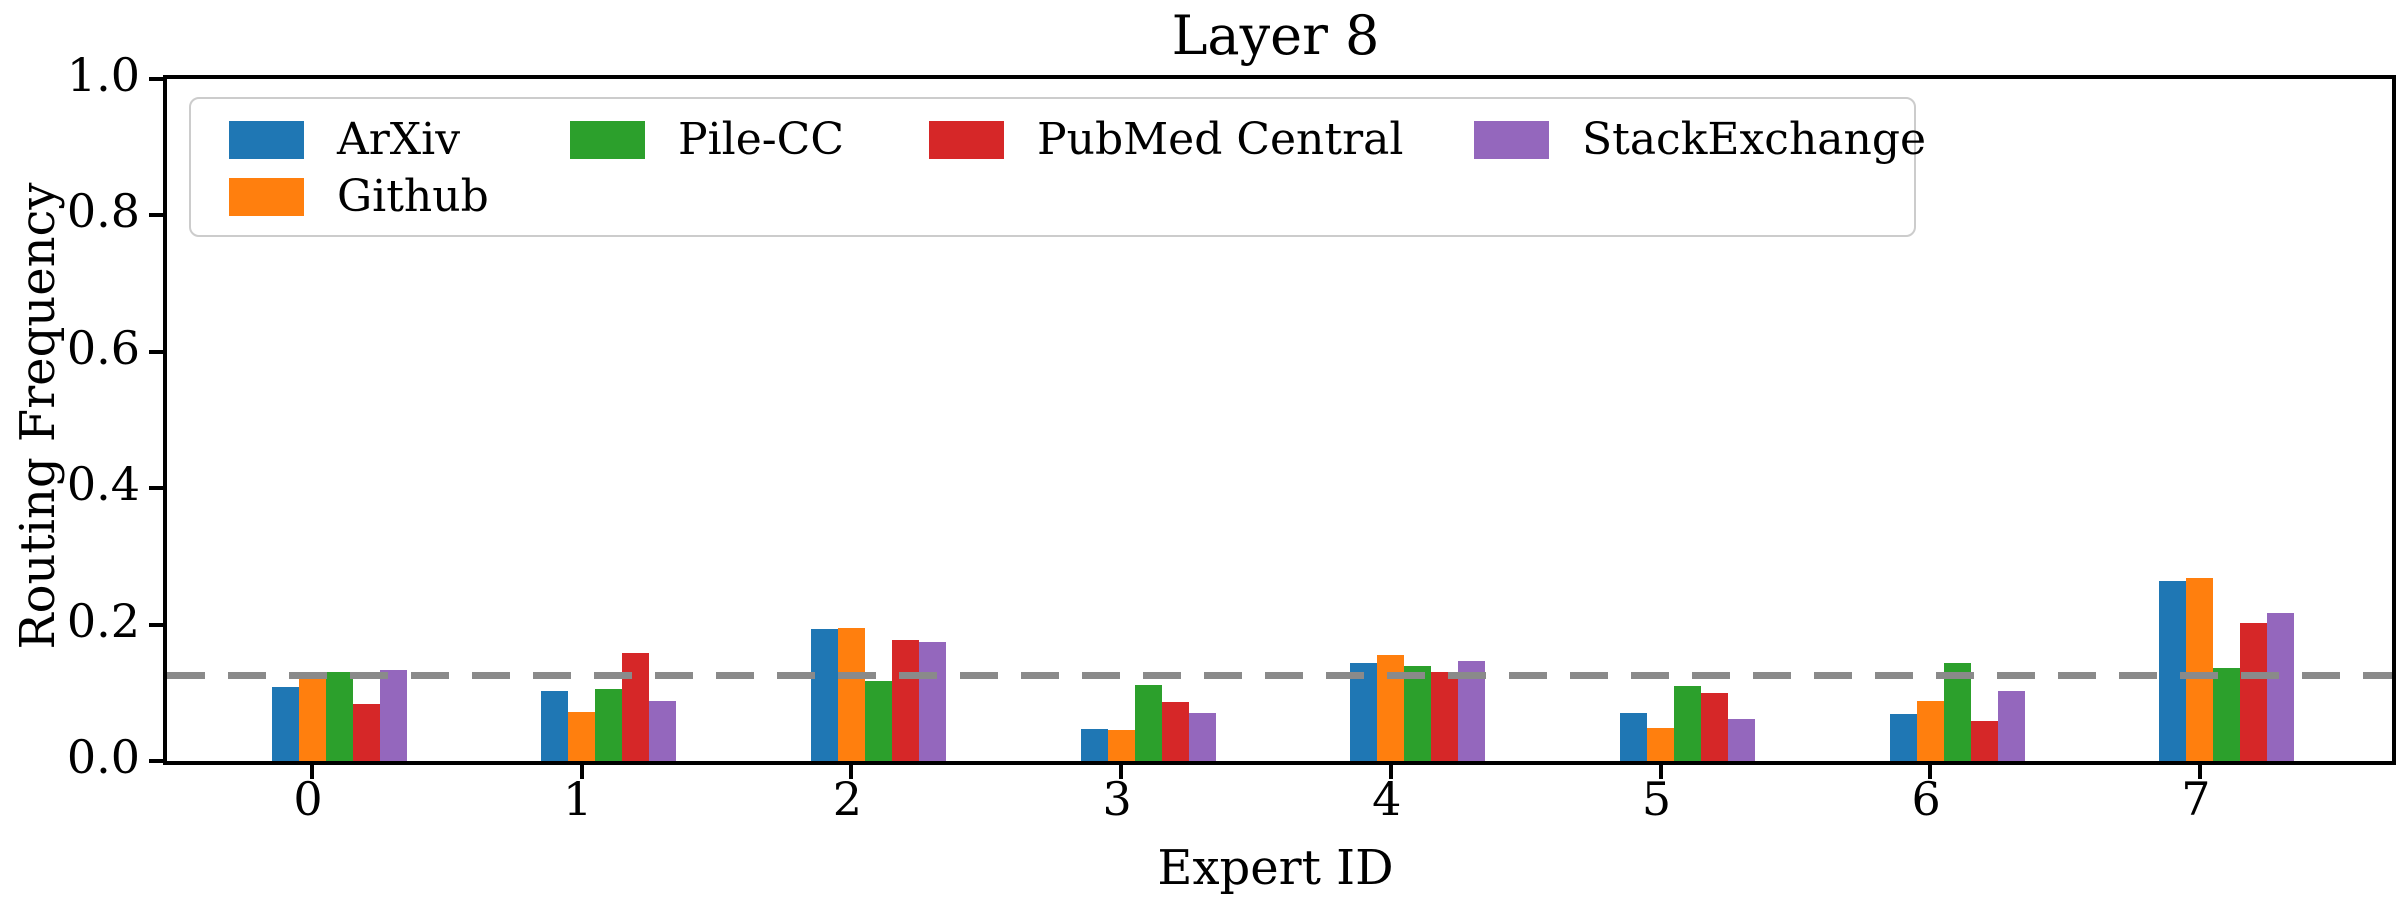 The width and height of the screenshot is (2400, 900). Describe the element at coordinates (1930, 730) in the screenshot. I see `bar-github-expert6` at that location.